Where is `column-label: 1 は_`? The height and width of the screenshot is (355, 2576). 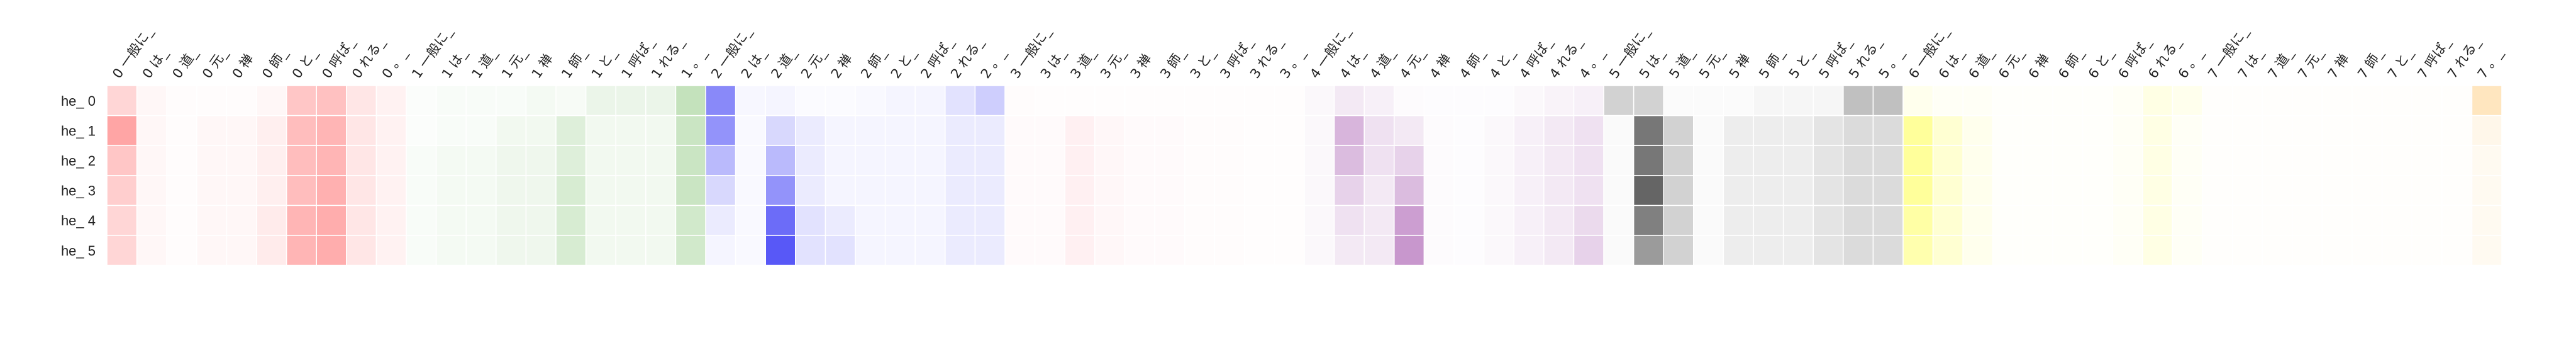 column-label: 1 は_ is located at coordinates (454, 63).